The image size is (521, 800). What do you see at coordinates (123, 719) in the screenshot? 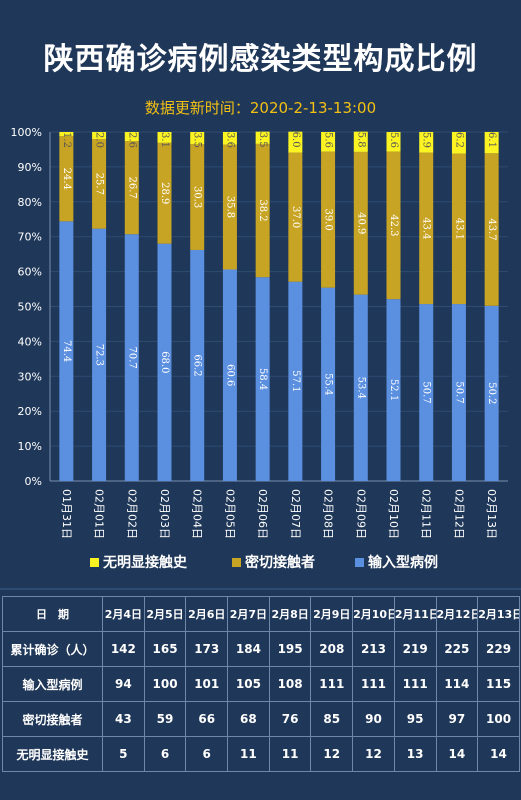
I see `table-cell: 43` at bounding box center [123, 719].